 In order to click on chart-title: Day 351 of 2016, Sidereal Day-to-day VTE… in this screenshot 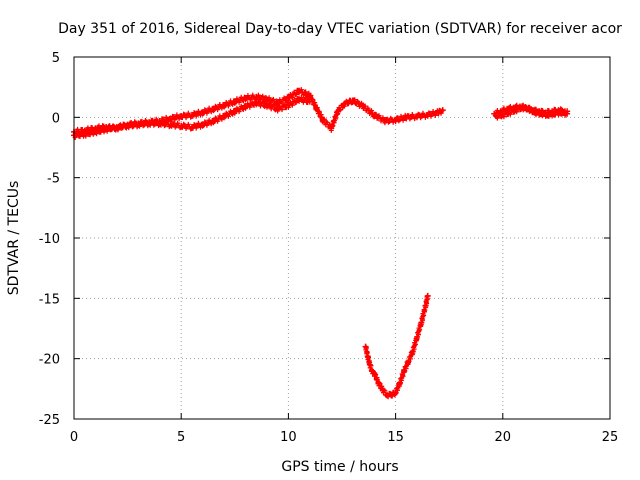, I will do `click(340, 29)`.